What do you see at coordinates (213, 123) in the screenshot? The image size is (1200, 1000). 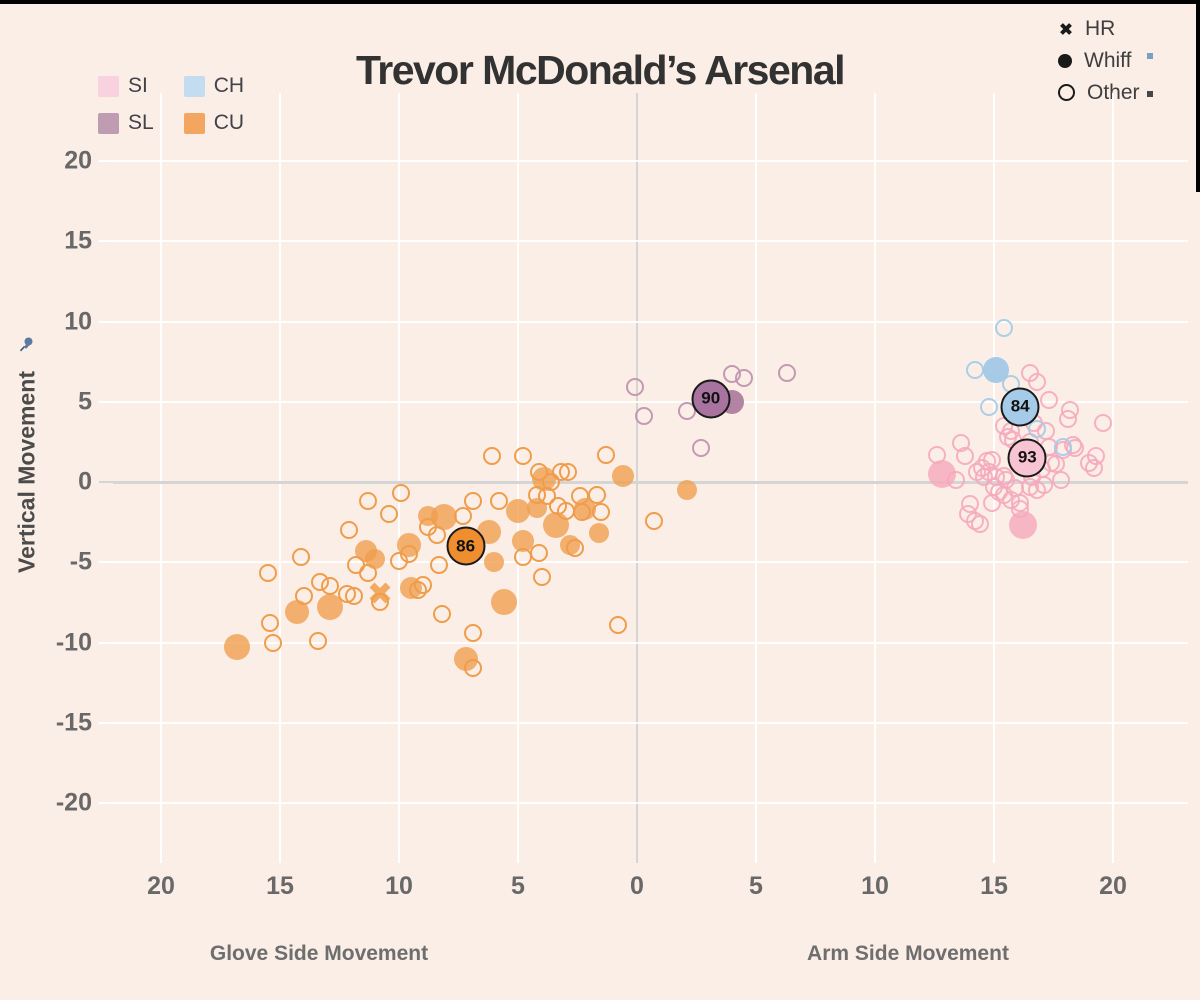 I see `pitch-legend-item-cu: CU` at bounding box center [213, 123].